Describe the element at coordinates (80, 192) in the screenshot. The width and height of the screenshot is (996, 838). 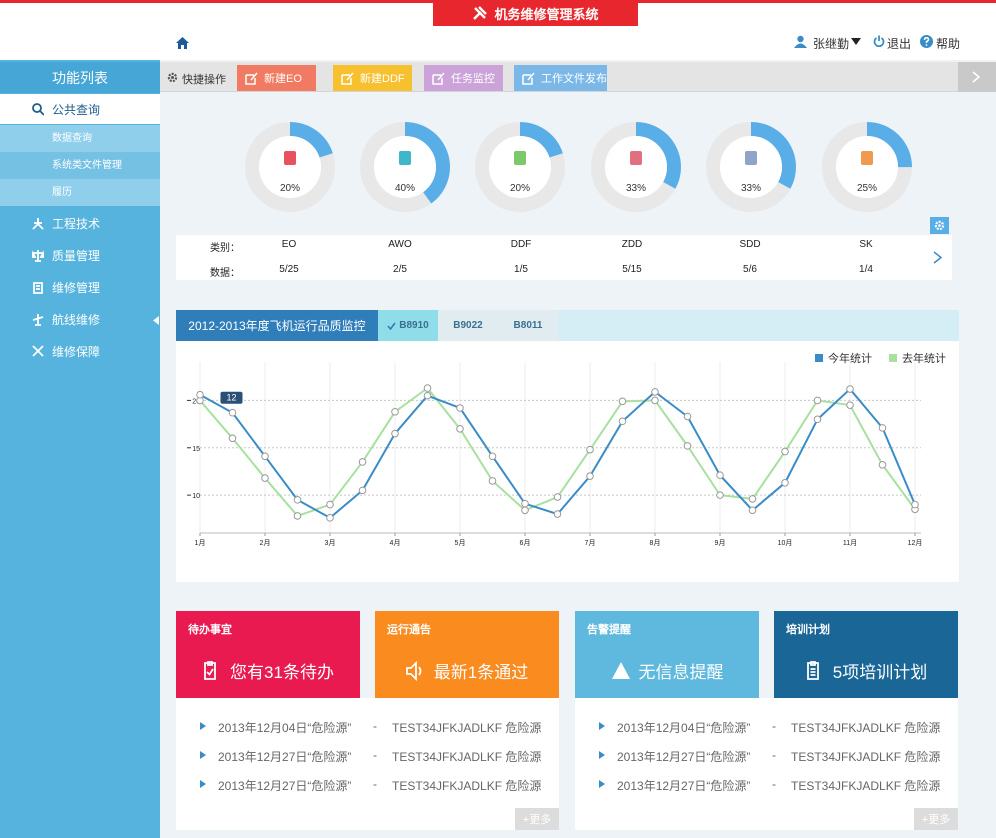
I see `submenu-item: 履历` at that location.